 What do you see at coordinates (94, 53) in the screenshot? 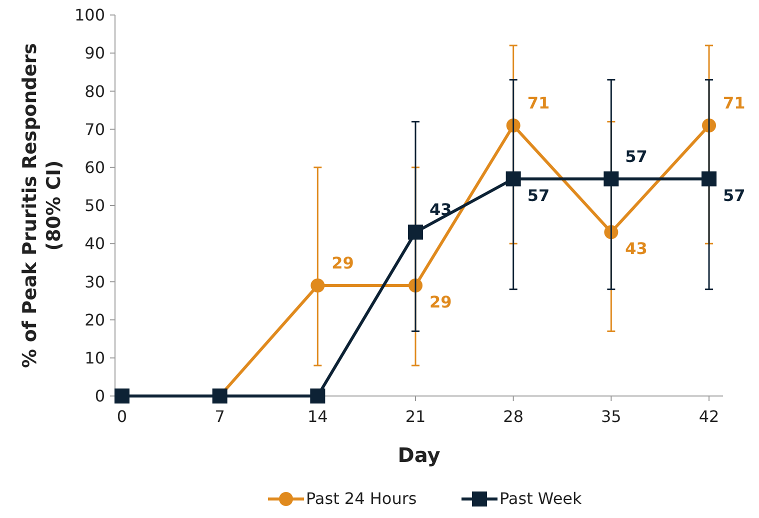
I see `y-tick-label: 90` at bounding box center [94, 53].